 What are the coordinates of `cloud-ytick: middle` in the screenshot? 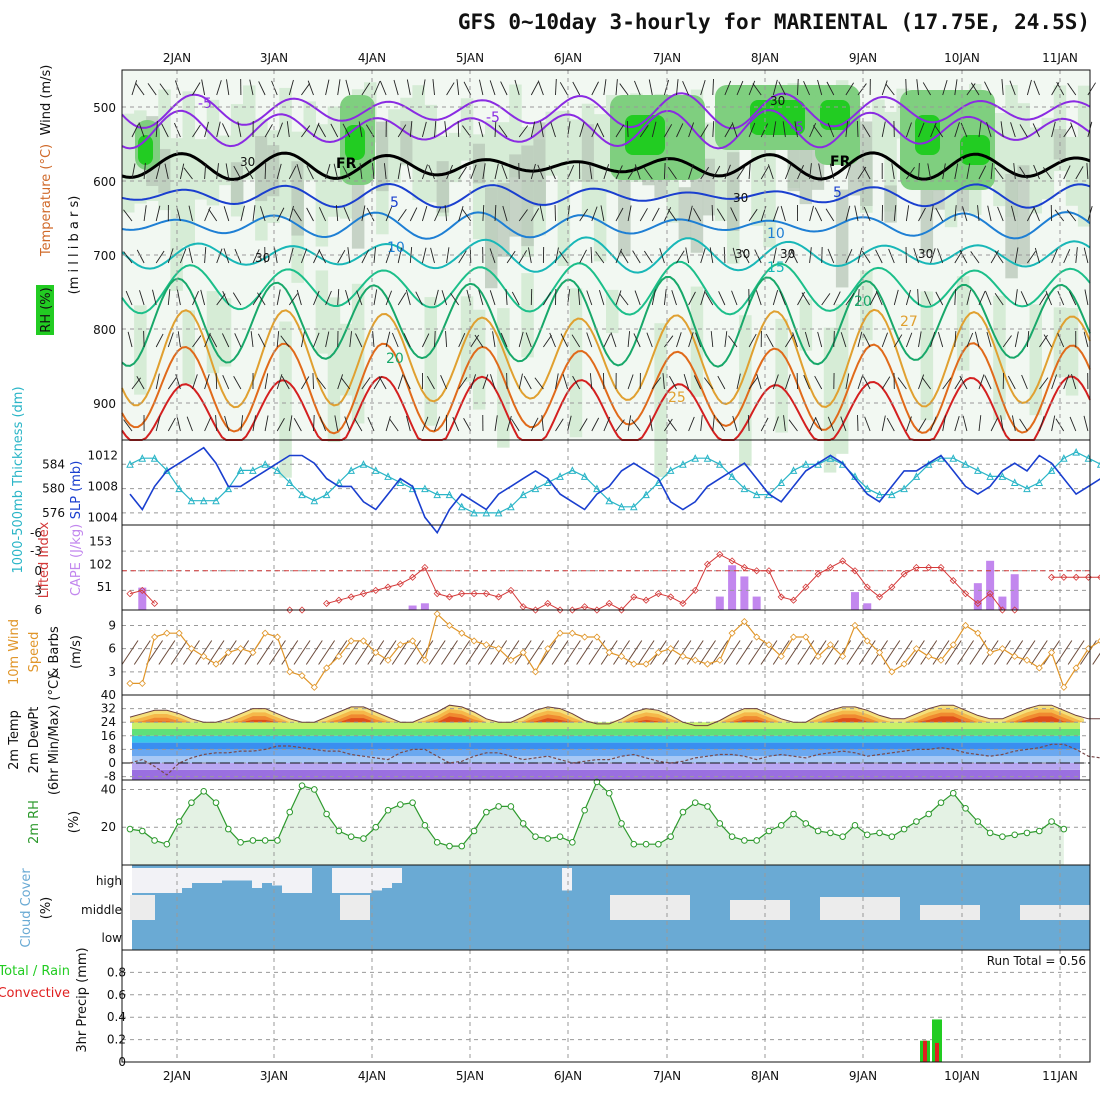 It's located at (101, 910).